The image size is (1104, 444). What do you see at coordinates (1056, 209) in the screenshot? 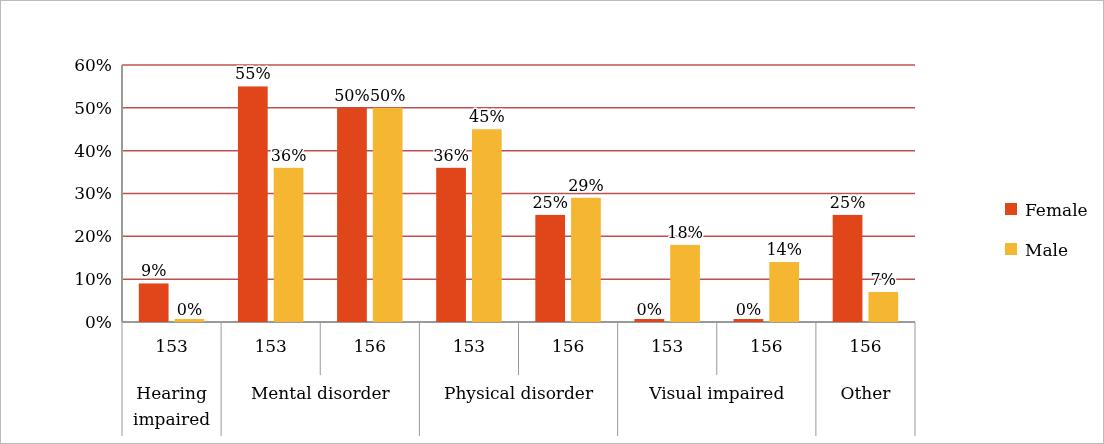
I see `legend-label: Female` at bounding box center [1056, 209].